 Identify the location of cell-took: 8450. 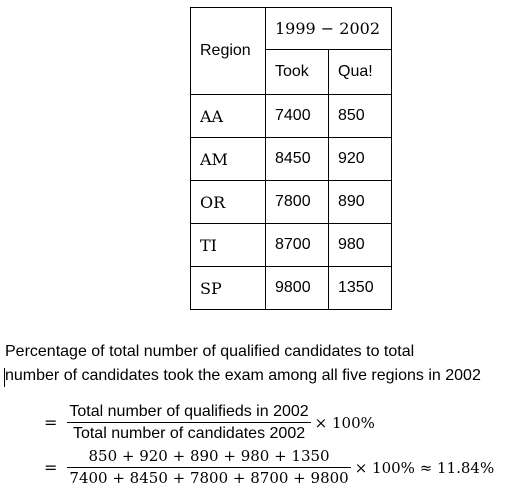
(297, 159).